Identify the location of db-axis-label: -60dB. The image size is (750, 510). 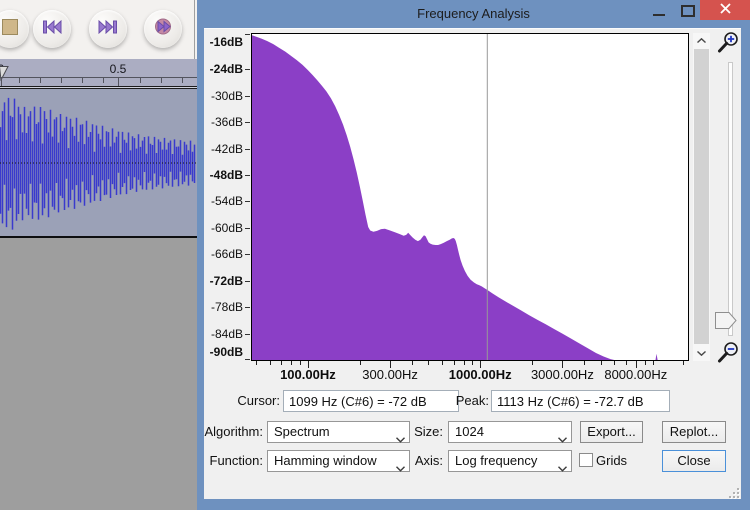
(226, 227).